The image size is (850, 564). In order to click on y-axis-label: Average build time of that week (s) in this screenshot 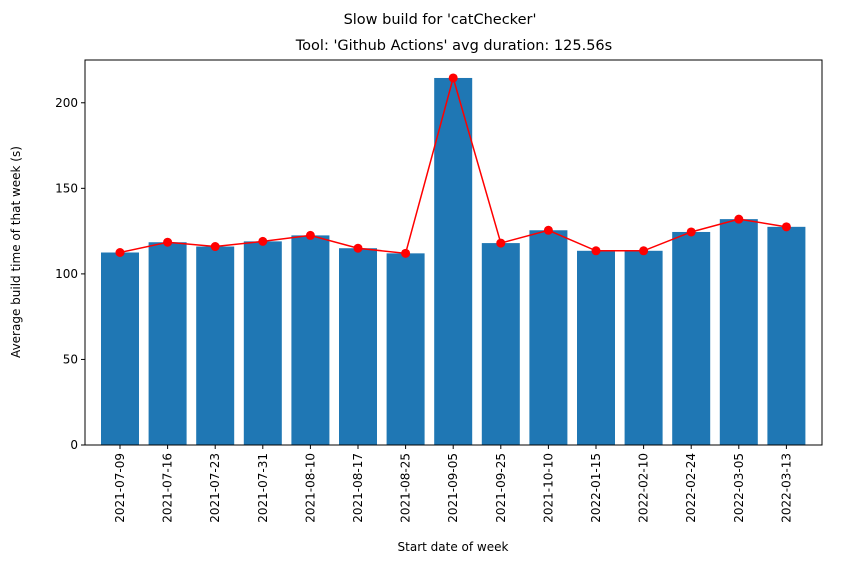, I will do `click(16, 252)`.